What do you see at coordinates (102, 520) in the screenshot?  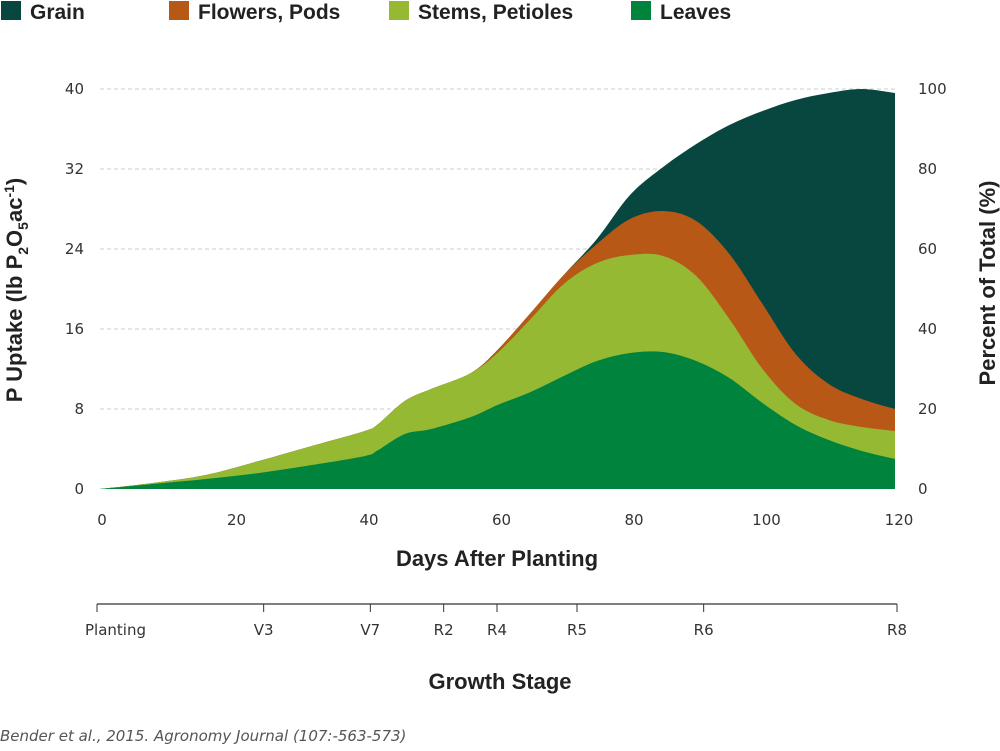 I see `x-tick-label: 0` at bounding box center [102, 520].